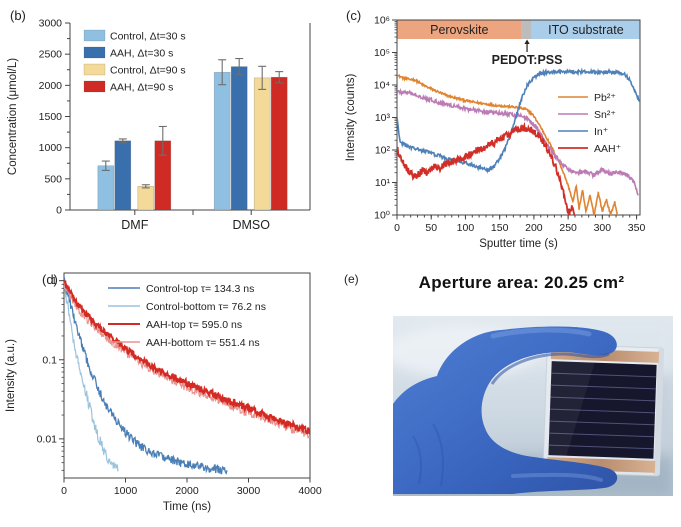 The width and height of the screenshot is (681, 527). I want to click on glove-knuckle-highlight, so click(541, 333).